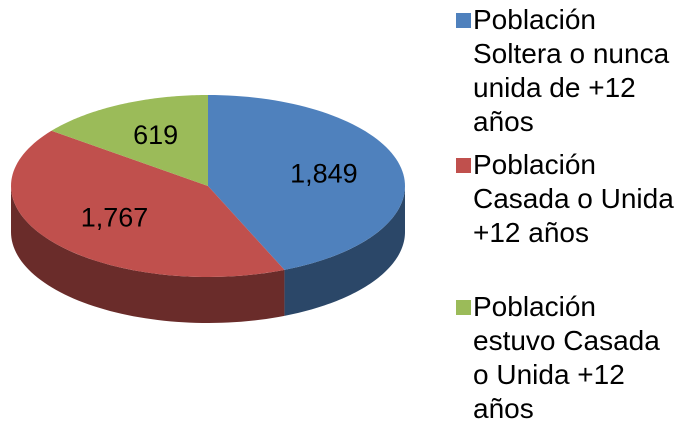 This screenshot has height=426, width=685. What do you see at coordinates (324, 173) in the screenshot?
I see `data-label: 1,849` at bounding box center [324, 173].